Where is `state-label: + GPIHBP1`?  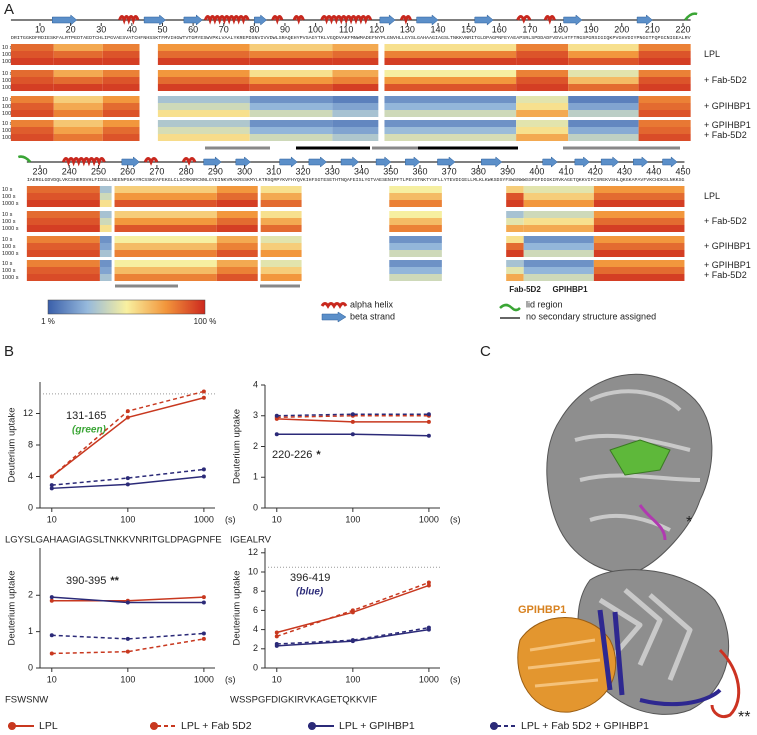
state-label: + GPIHBP1 is located at coordinates (727, 106).